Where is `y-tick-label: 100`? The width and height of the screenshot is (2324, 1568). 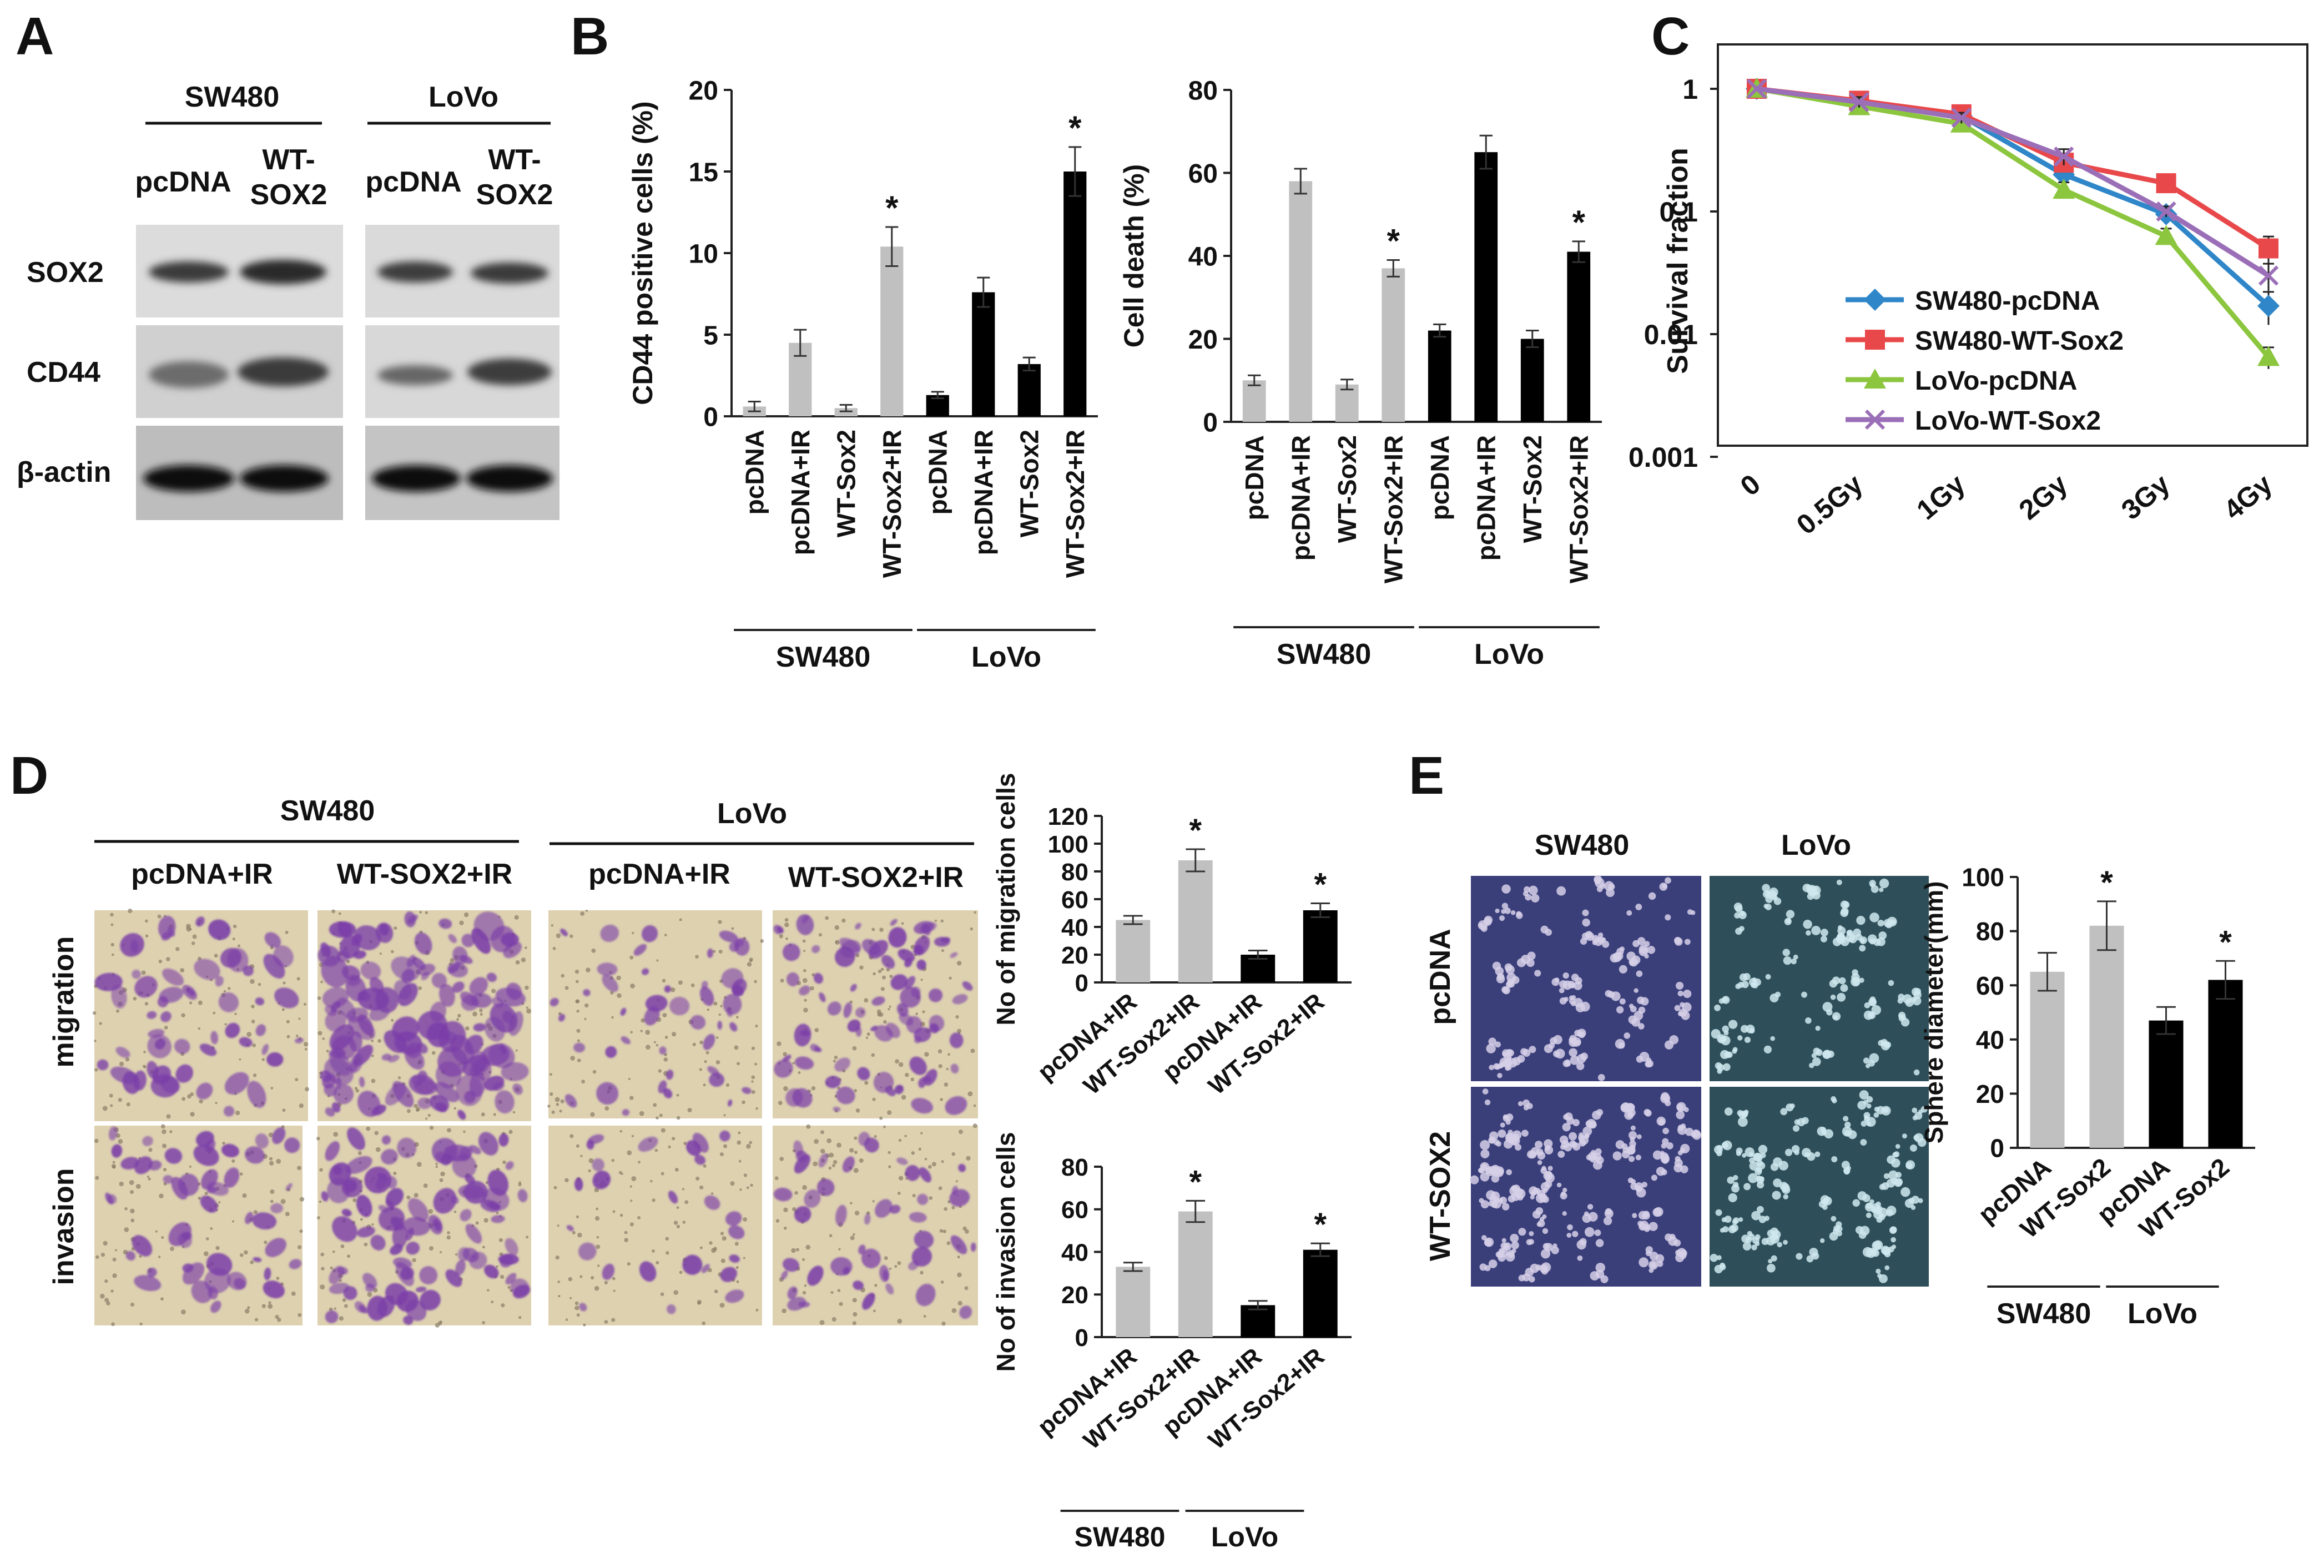 y-tick-label: 100 is located at coordinates (1983, 877).